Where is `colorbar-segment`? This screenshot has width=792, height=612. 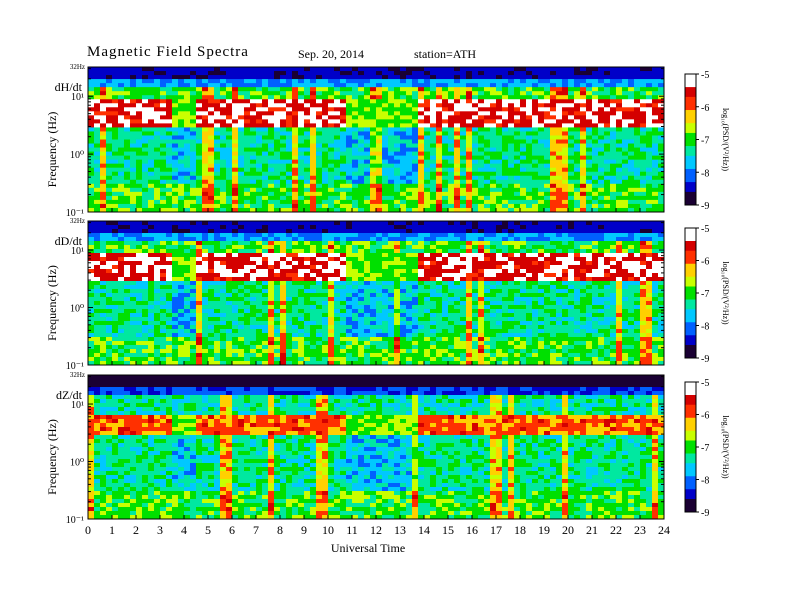
colorbar-segment is located at coordinates (690, 108).